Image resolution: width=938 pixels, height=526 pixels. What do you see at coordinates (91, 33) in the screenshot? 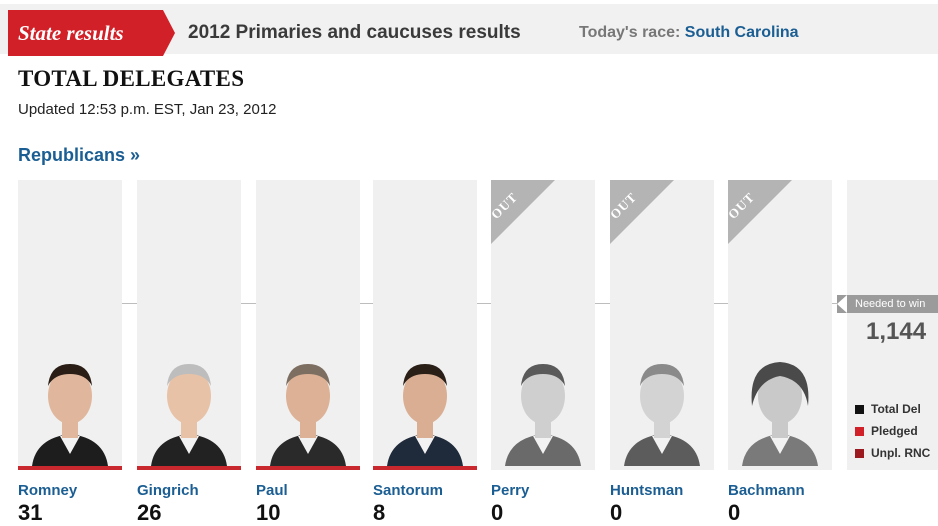
I see `state-results-tab: State results` at bounding box center [91, 33].